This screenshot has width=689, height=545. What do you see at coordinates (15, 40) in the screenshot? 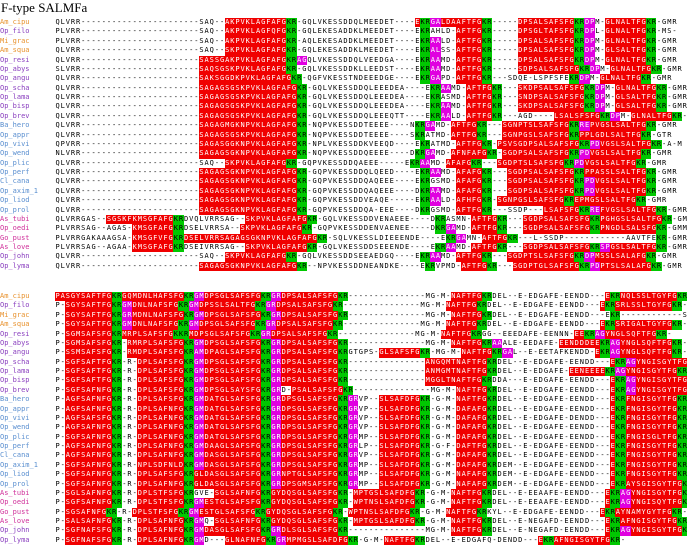
I see `species-label: Mi_grac` at bounding box center [15, 40].